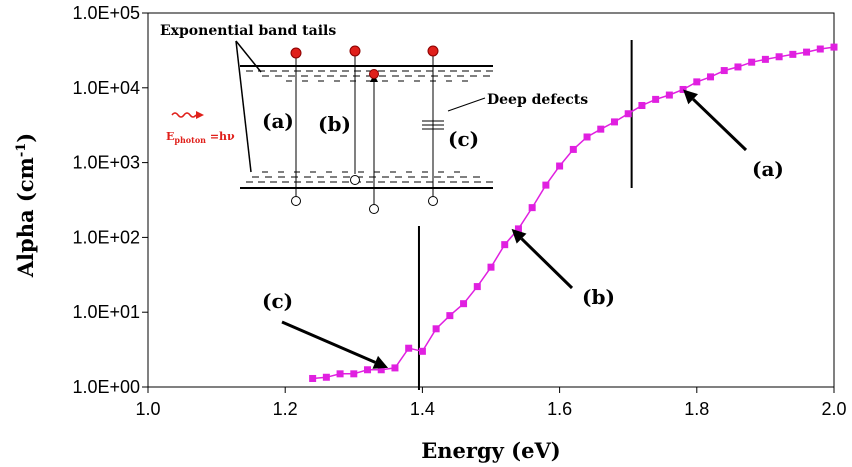 The image size is (852, 467). What do you see at coordinates (296, 53) in the screenshot?
I see `electron-a` at bounding box center [296, 53].